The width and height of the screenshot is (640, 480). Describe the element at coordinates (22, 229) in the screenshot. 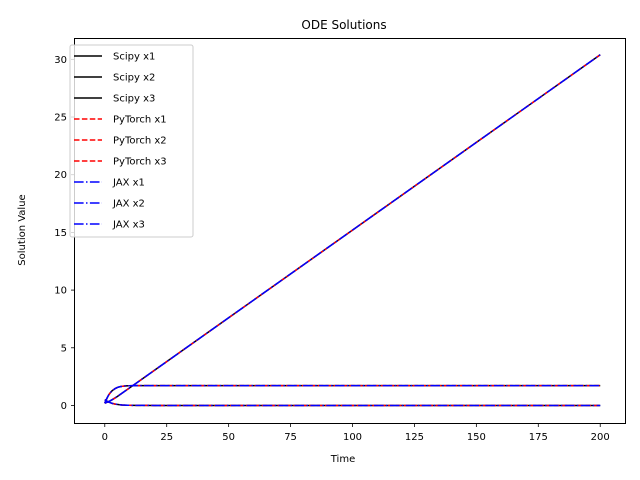

I see `y-axis-label: Solution Value` at that location.